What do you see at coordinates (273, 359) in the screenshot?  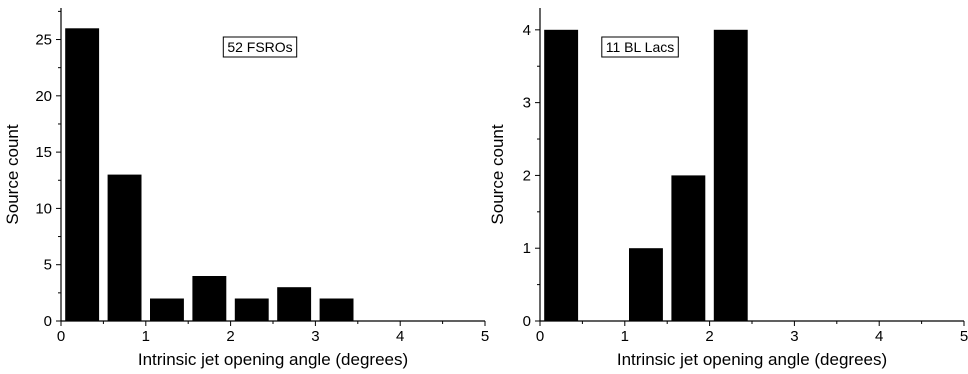 I see `fsro-x-axis-title: Intrinsic jet opening angle (degrees)` at bounding box center [273, 359].